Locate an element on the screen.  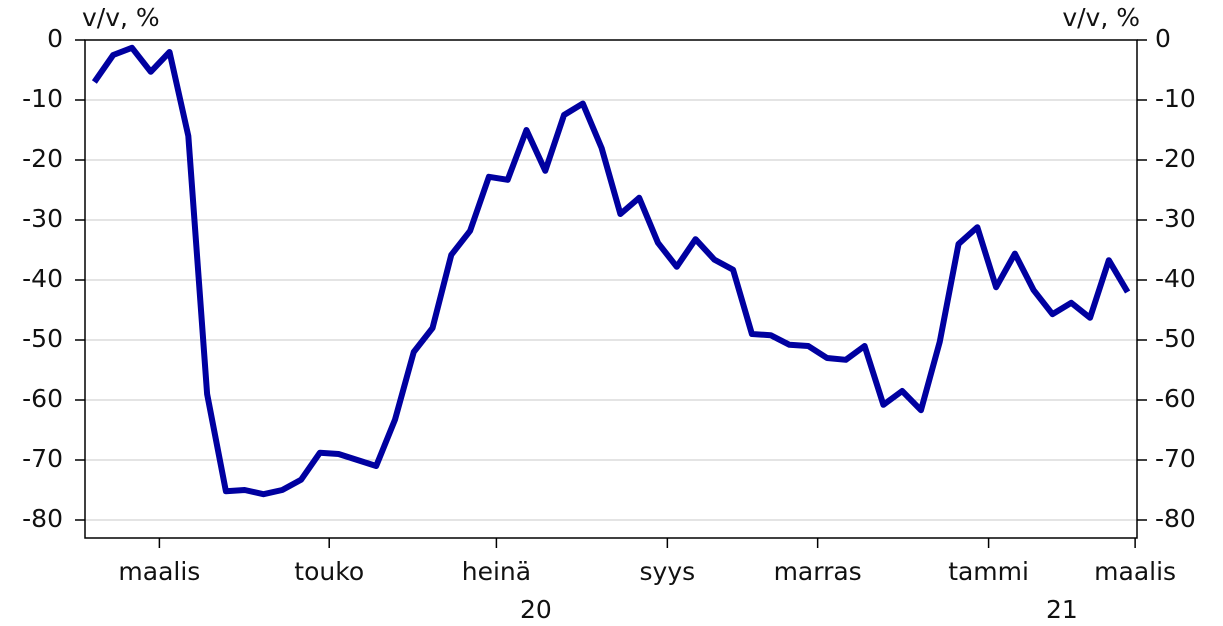
year-label: 20 is located at coordinates (536, 609).